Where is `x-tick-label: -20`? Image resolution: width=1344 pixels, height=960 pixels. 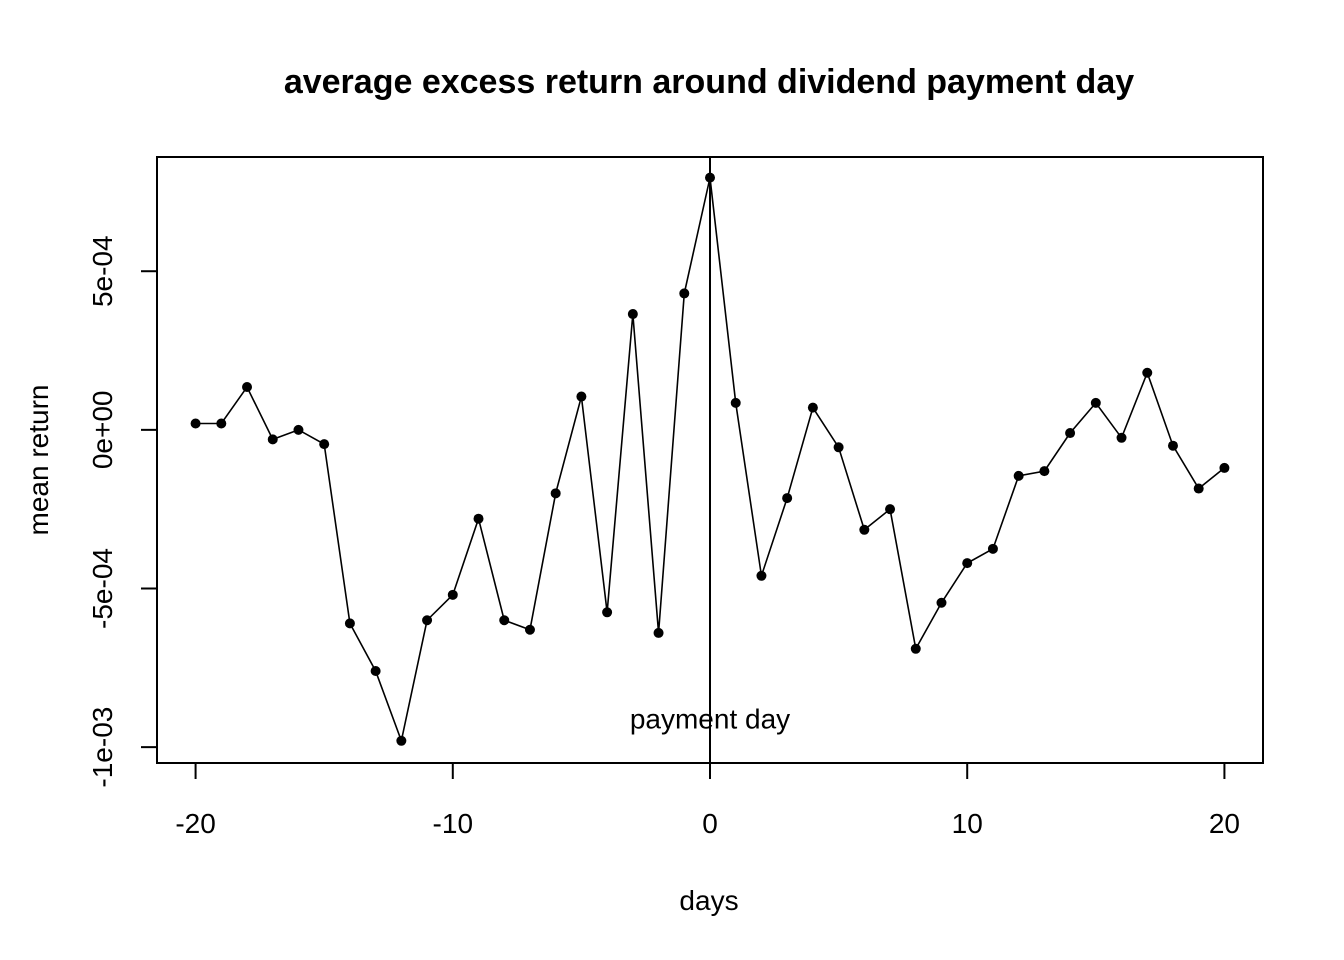
x-tick-label: -20 is located at coordinates (195, 823).